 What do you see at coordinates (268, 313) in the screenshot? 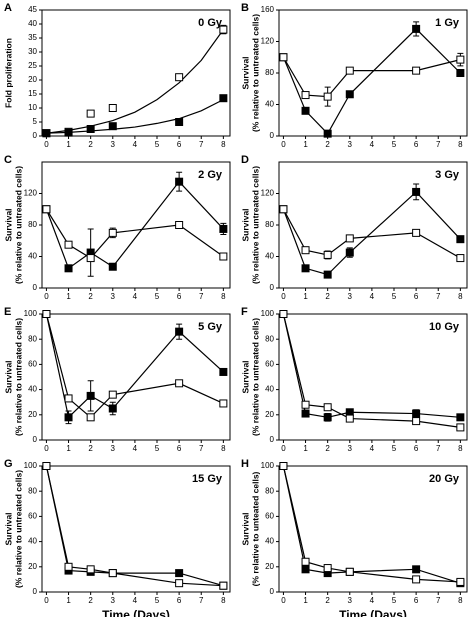
I see `y-tick-label: 100` at bounding box center [268, 313].